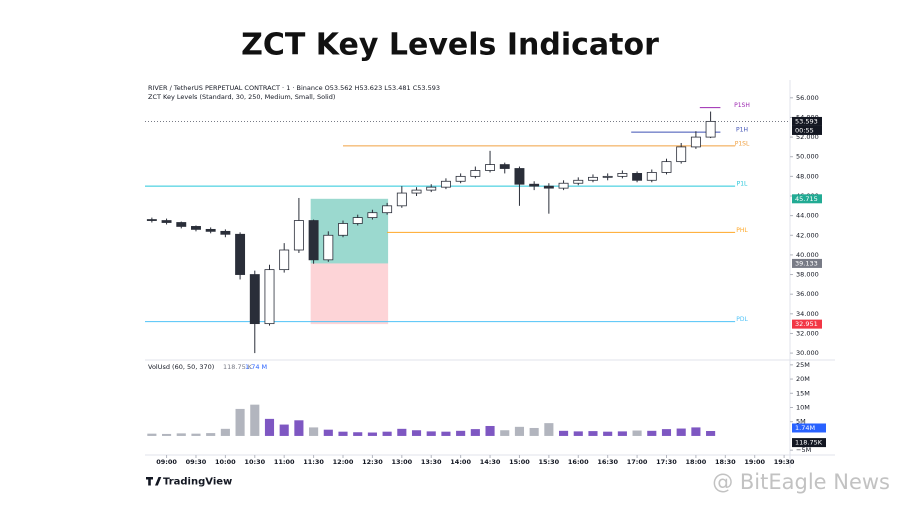  I want to click on volume-y-tick-label: 25M, so click(803, 365).